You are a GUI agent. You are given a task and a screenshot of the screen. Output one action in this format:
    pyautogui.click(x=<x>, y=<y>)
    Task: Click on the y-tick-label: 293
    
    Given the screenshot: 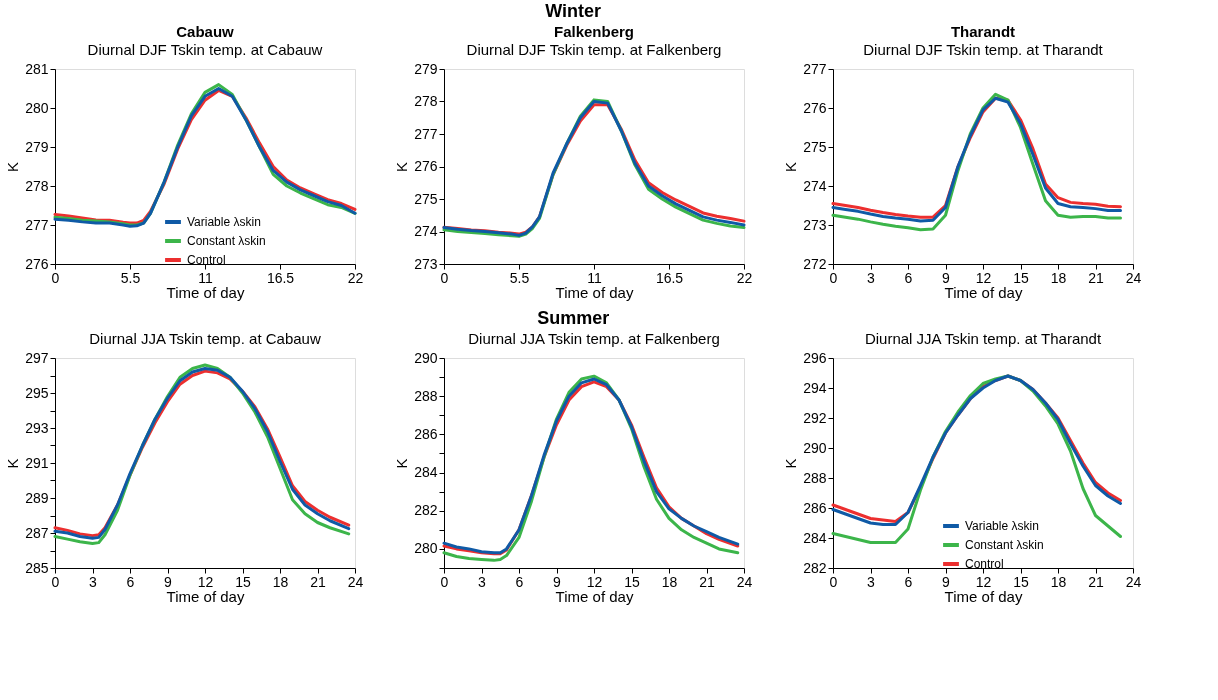 What is the action you would take?
    pyautogui.click(x=37, y=427)
    